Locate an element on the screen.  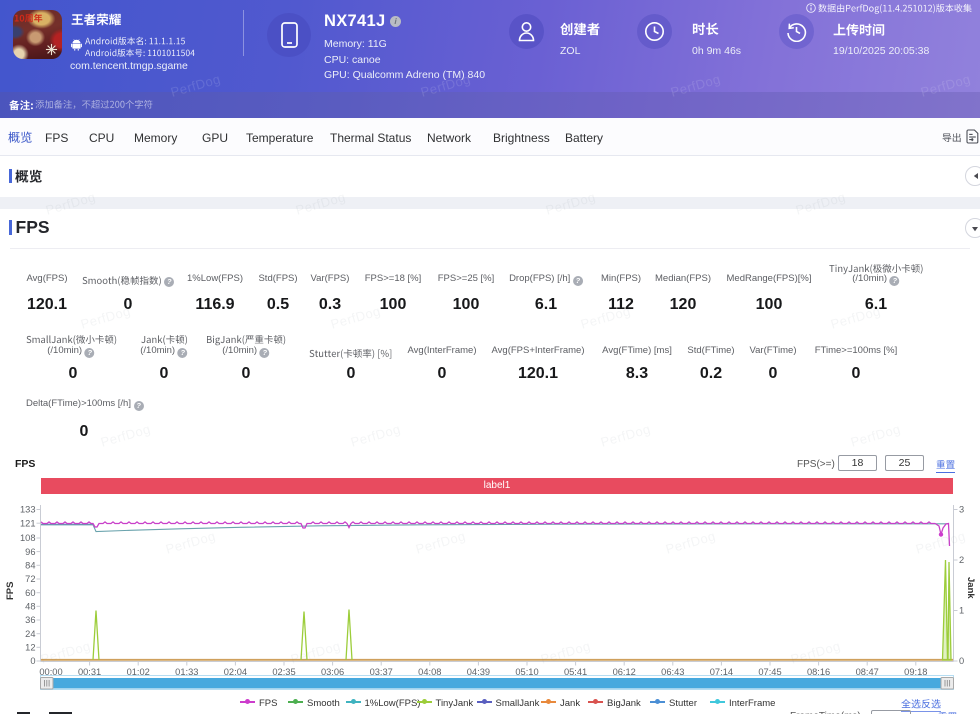
svg-text: 08:47 is located at coordinates (867, 672).